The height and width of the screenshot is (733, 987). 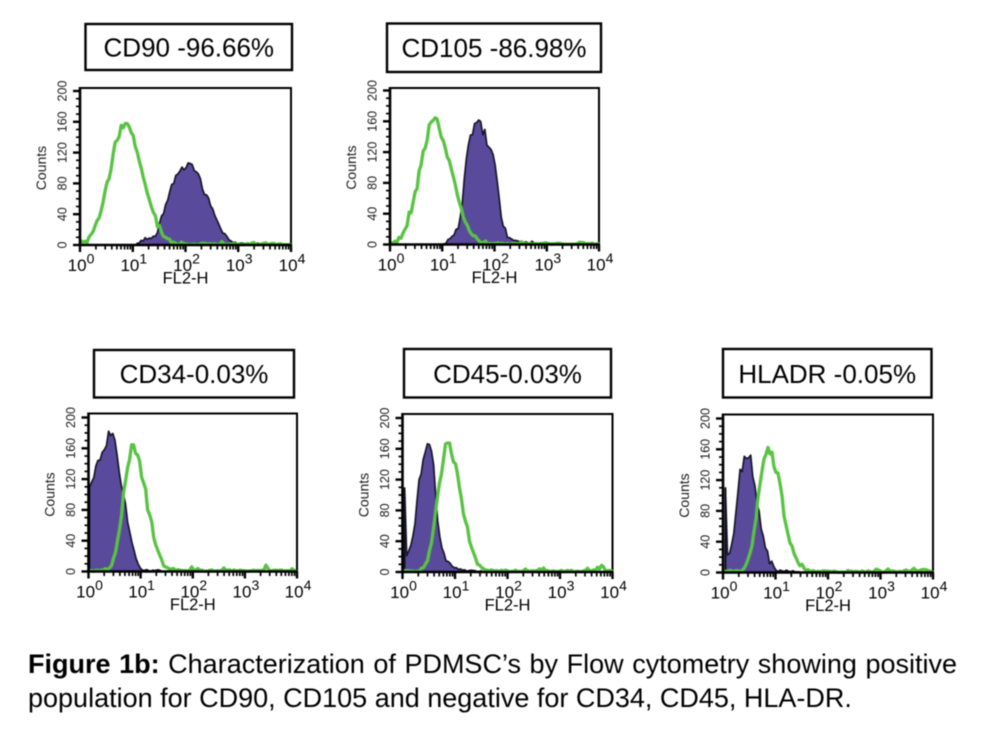 What do you see at coordinates (827, 374) in the screenshot?
I see `svg-text: HLADR -0.05%` at bounding box center [827, 374].